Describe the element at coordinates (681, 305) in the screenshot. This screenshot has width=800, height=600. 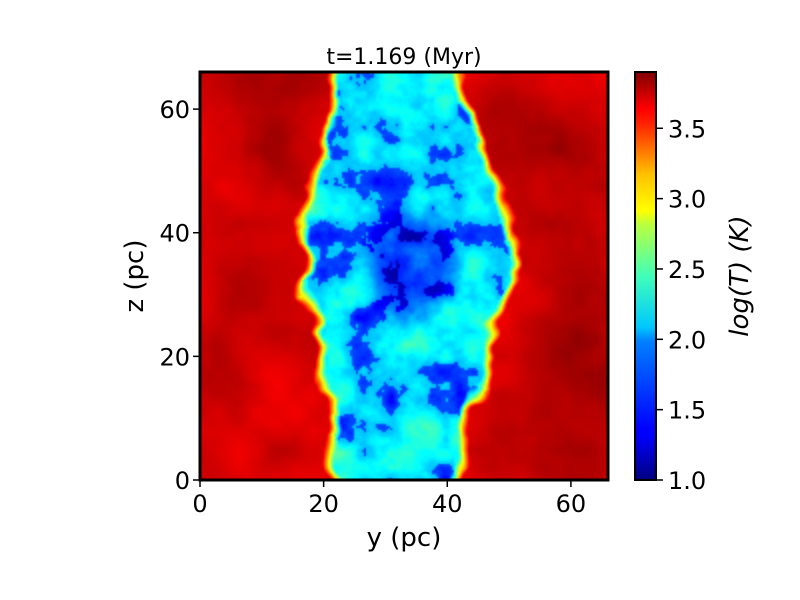
I see `colorbar-axis: 1.0 1.5 2.0 2.5 3.0 3.5` at that location.